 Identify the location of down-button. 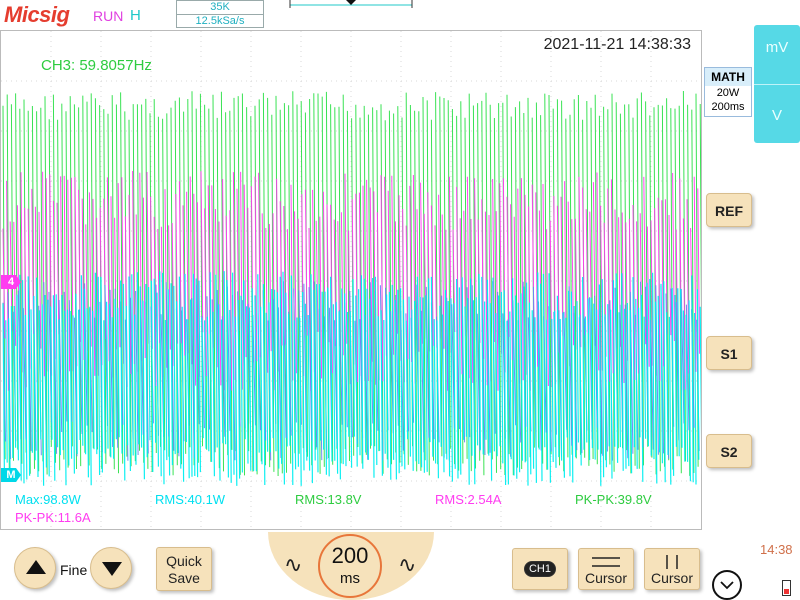
(111, 568).